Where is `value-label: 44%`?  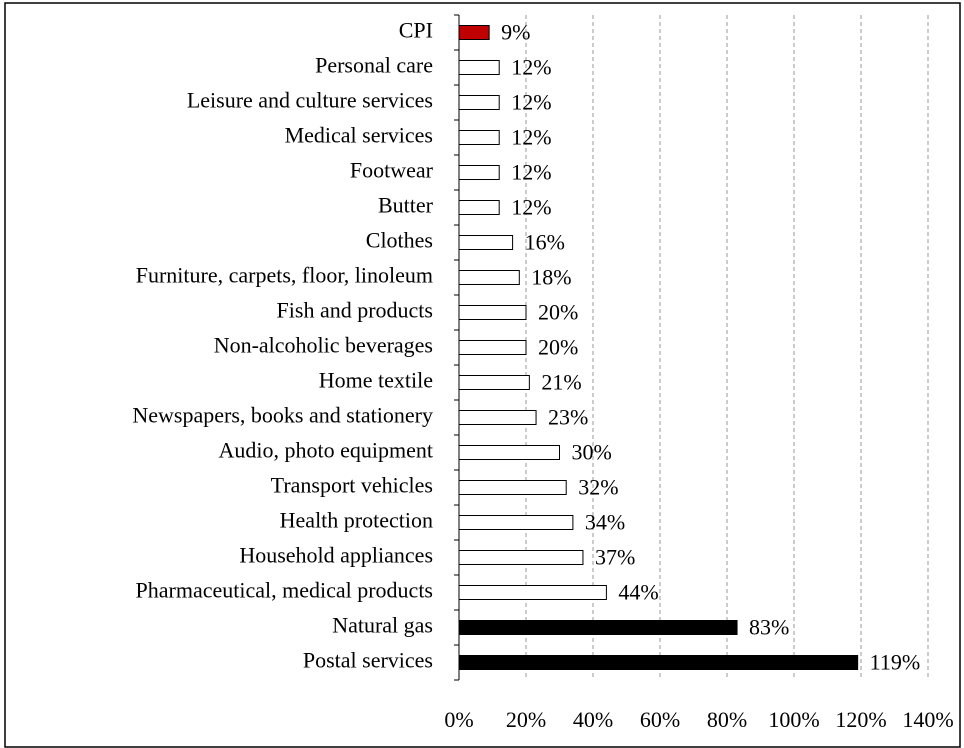
value-label: 44% is located at coordinates (638, 592).